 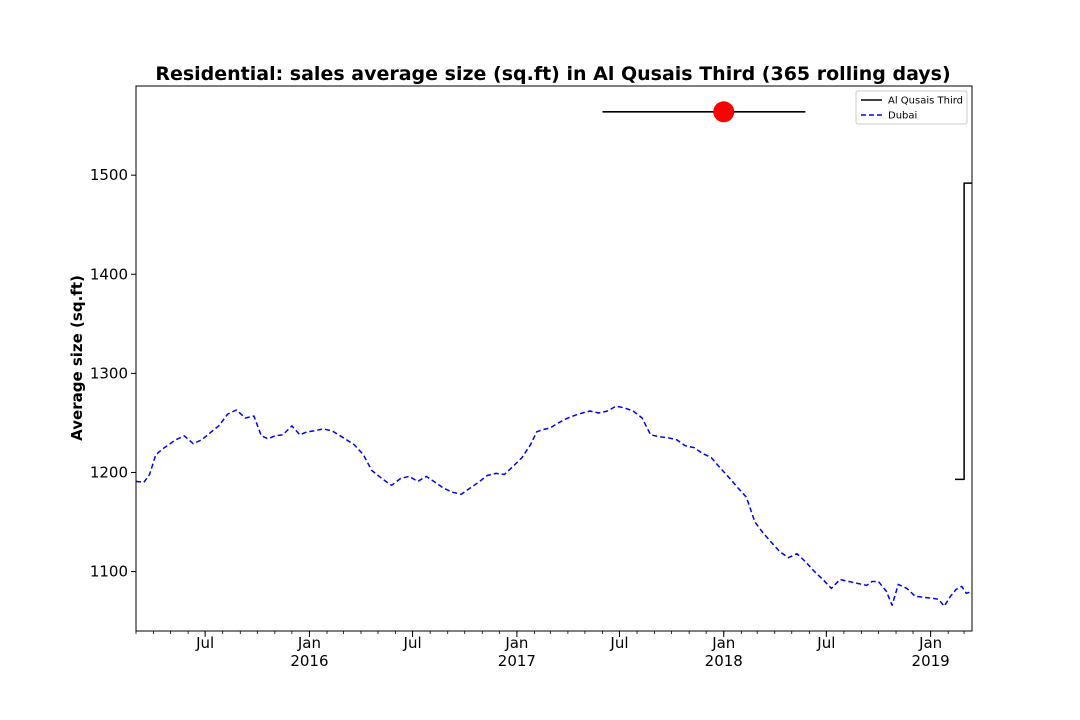 I want to click on series-line-al-qusais-third, so click(x=963, y=331).